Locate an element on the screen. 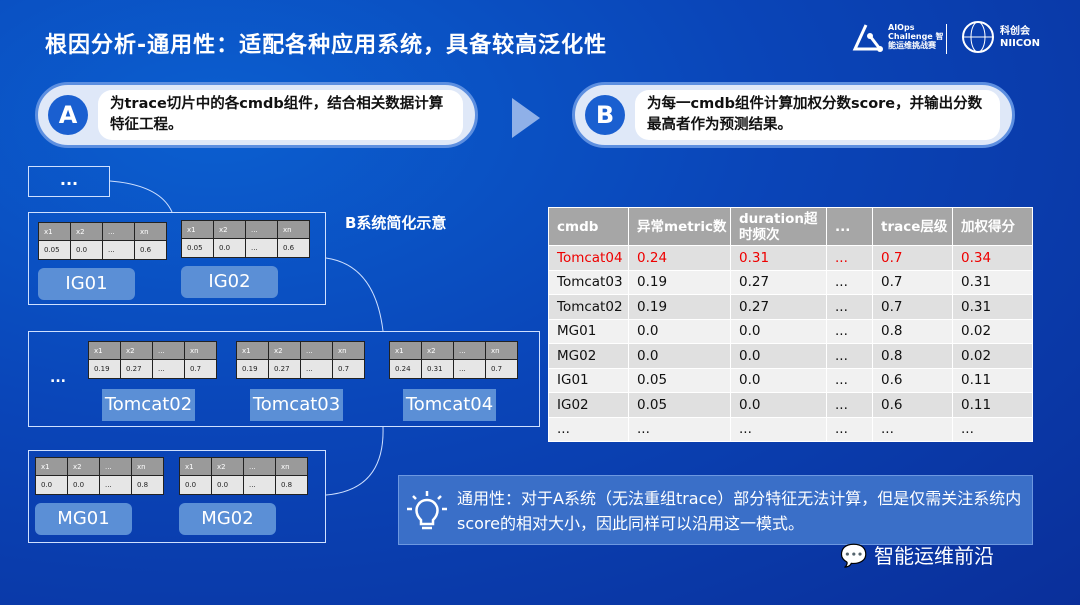 The height and width of the screenshot is (605, 1080). table-row: IG01 0.05 0.0... 0.6 0.11 is located at coordinates (790, 380).